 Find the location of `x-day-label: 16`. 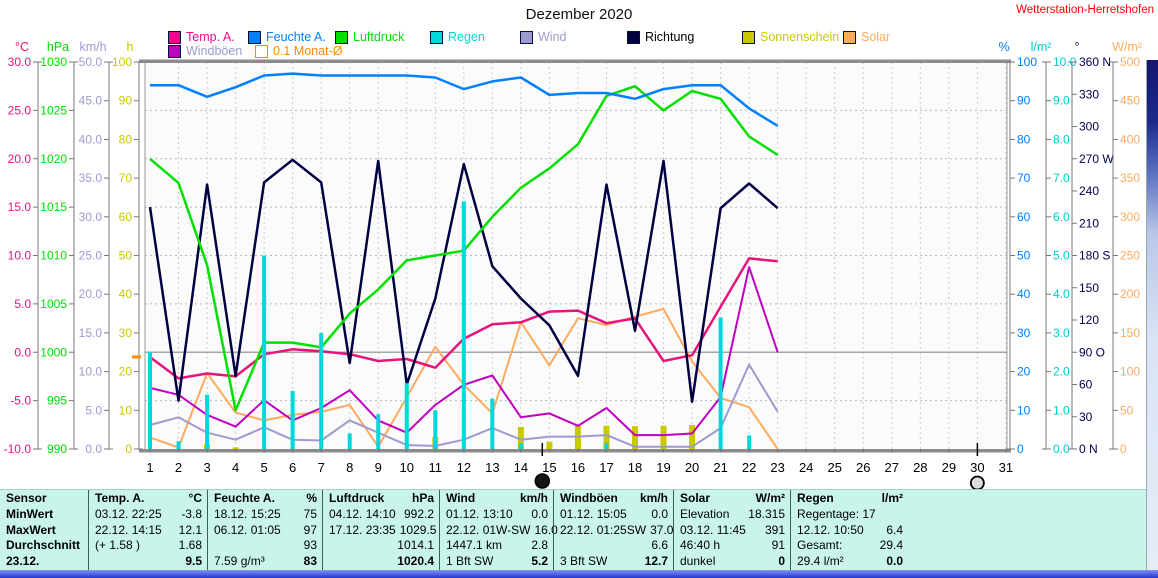

x-day-label: 16 is located at coordinates (578, 467).